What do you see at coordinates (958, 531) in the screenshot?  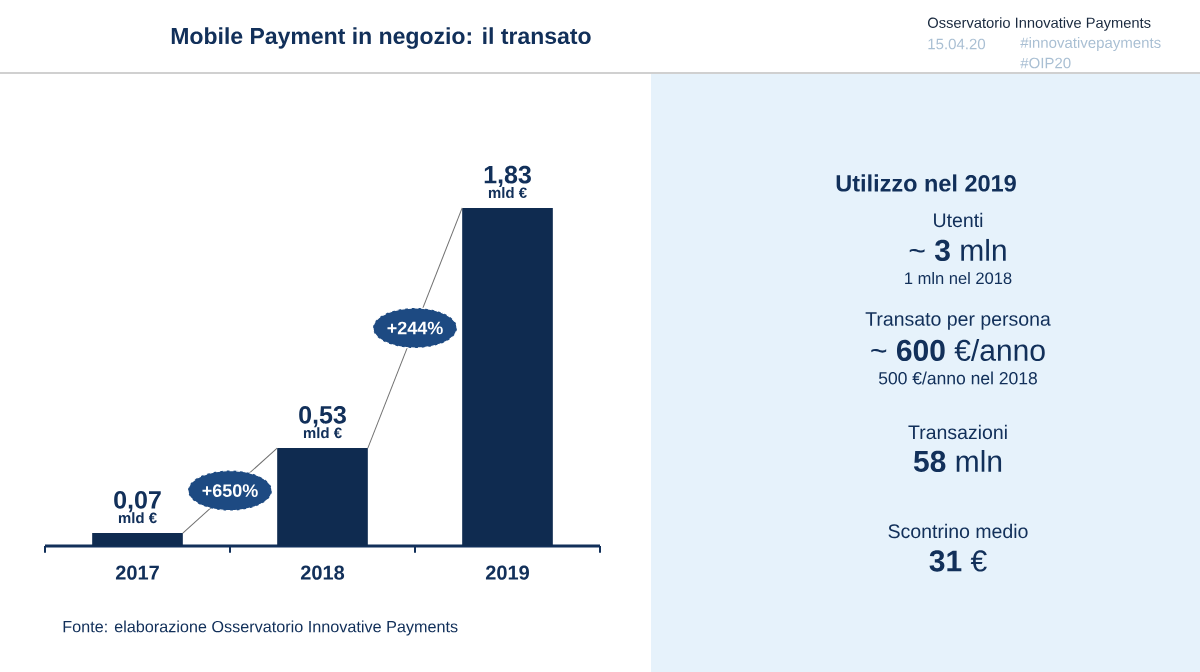 I see `text: Scontrino medio` at bounding box center [958, 531].